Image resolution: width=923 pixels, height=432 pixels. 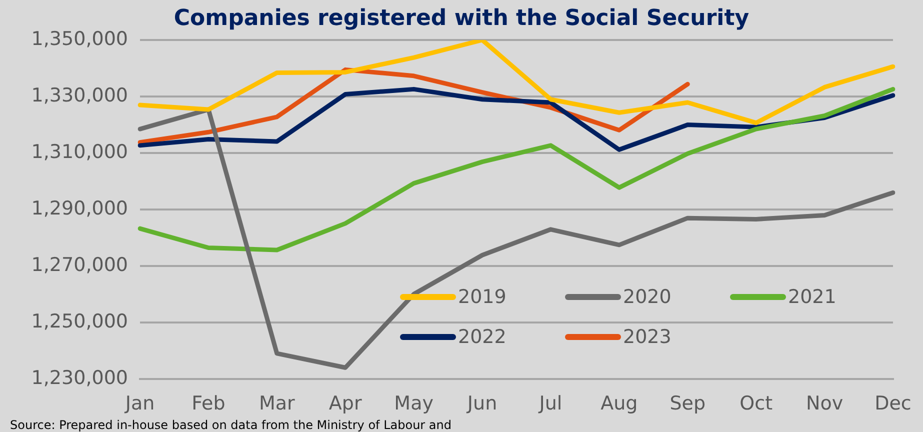 I want to click on y-tick-label: 1,290,000, so click(x=79, y=209).